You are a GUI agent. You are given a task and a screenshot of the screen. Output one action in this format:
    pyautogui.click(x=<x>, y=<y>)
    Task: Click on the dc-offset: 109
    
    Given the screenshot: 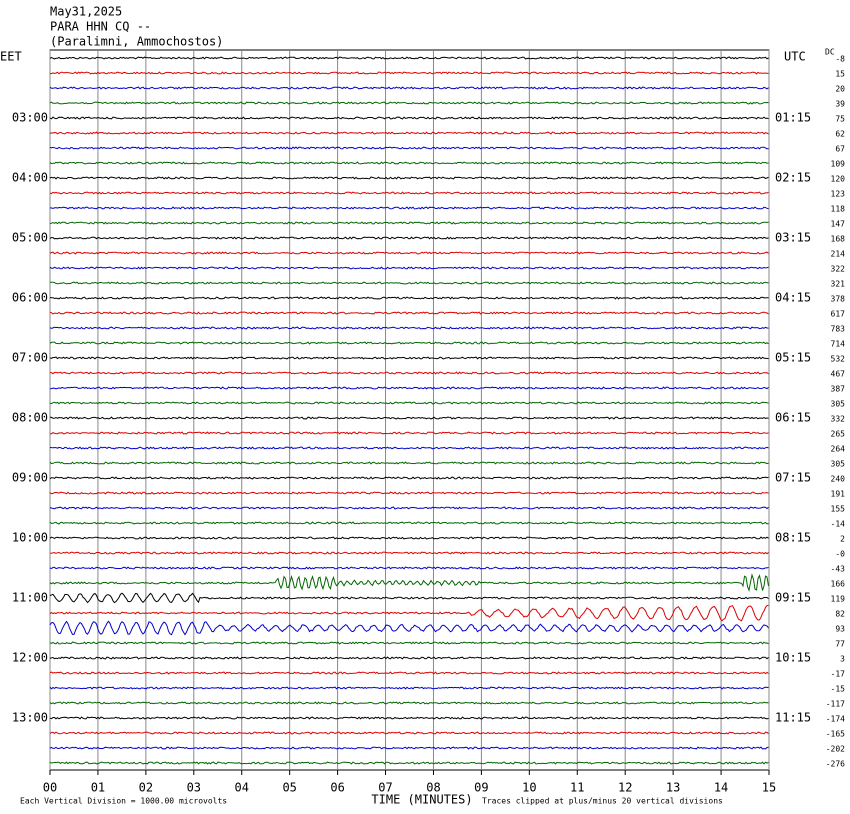 What is the action you would take?
    pyautogui.click(x=838, y=164)
    